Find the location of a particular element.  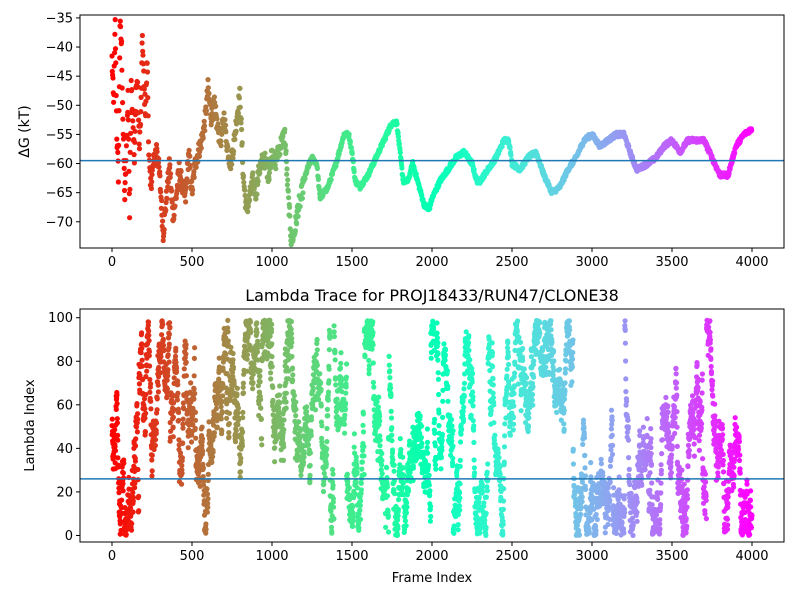

delta-g-y-axis-label: ΔG (kT) is located at coordinates (25, 131).